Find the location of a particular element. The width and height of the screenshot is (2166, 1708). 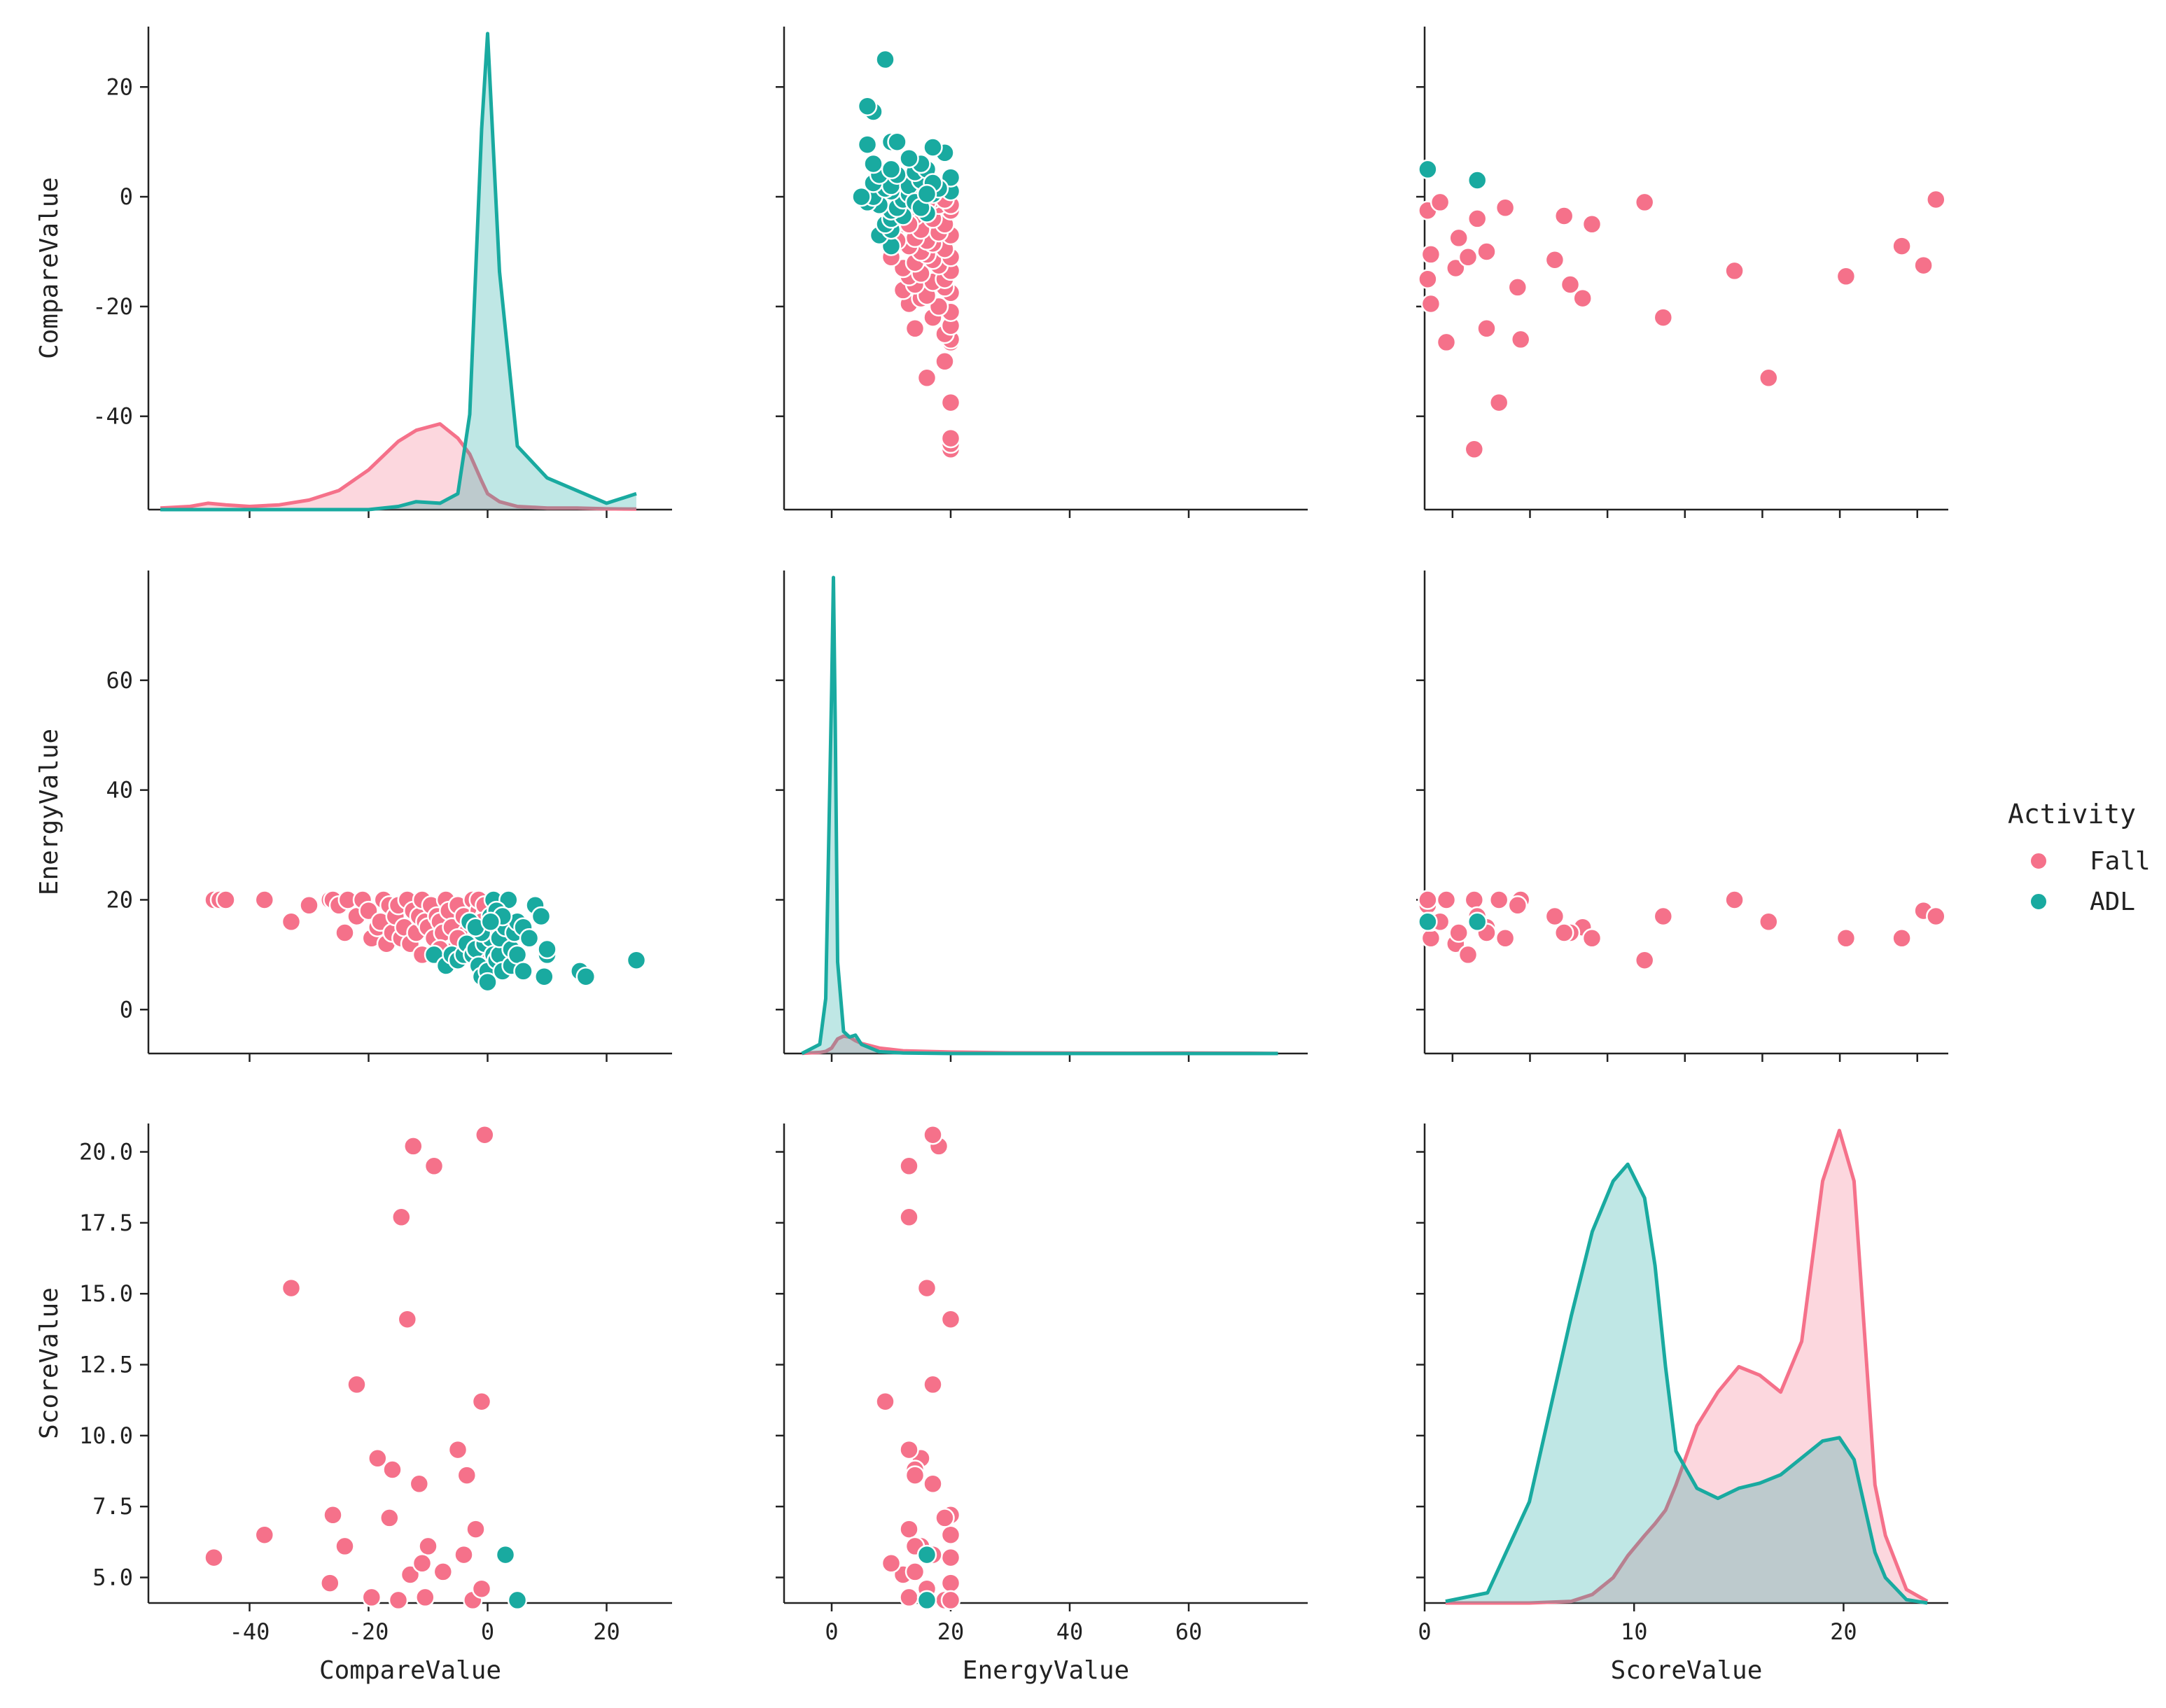

x-axis-label: EnergyValue is located at coordinates (1046, 1670).